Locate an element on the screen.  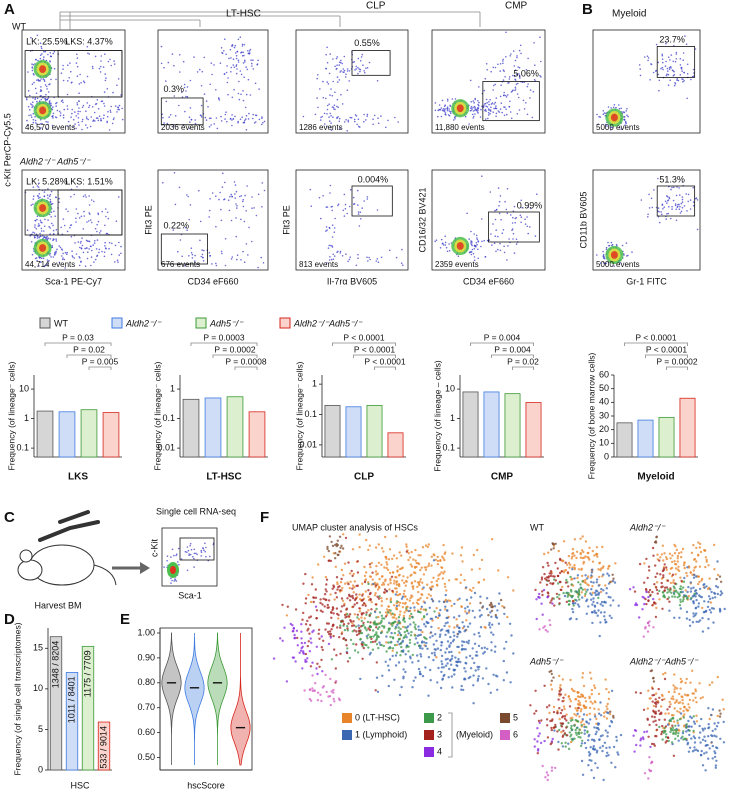
p-value: P < 0.0001 is located at coordinates (374, 349).